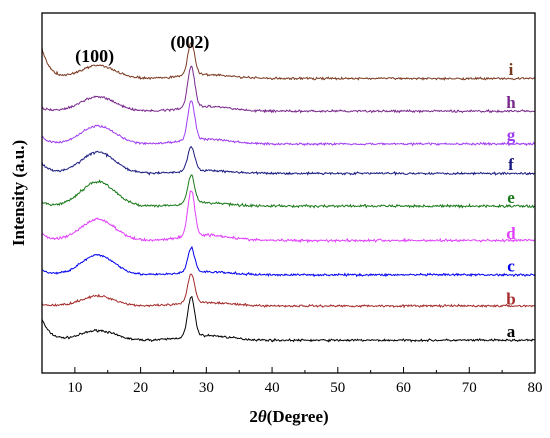 The image size is (550, 438). What do you see at coordinates (272, 388) in the screenshot?
I see `x-tick-label: 40` at bounding box center [272, 388].